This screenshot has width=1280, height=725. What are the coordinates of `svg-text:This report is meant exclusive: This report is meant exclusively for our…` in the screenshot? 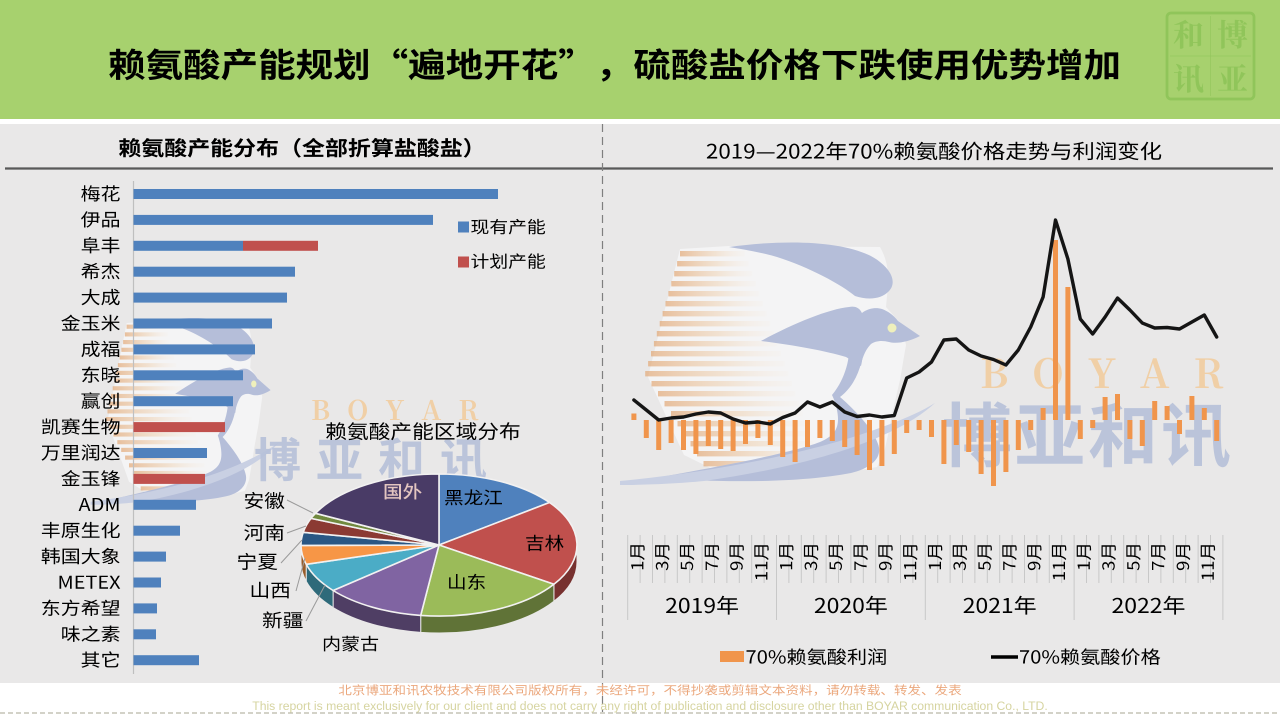 It's located at (650, 706).